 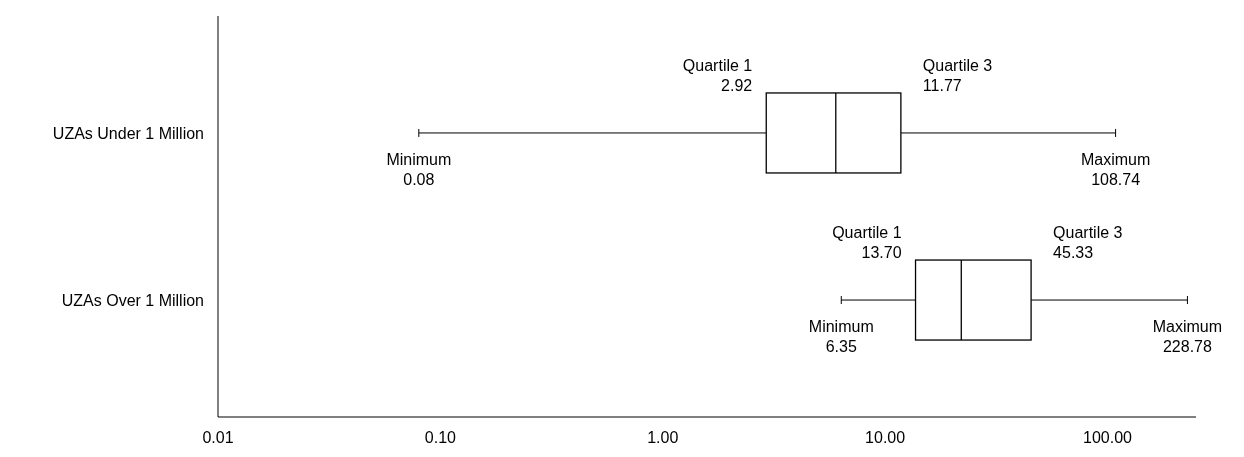 What do you see at coordinates (957, 75) in the screenshot?
I see `annotation: Quartile 3 11.77` at bounding box center [957, 75].